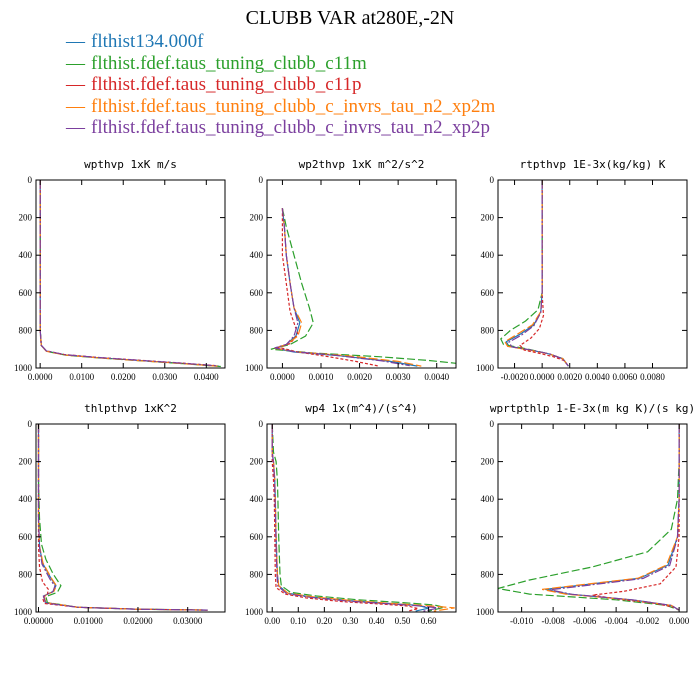  What do you see at coordinates (89, 621) in the screenshot?
I see `x-tick-label: 0.01000` at bounding box center [89, 621].